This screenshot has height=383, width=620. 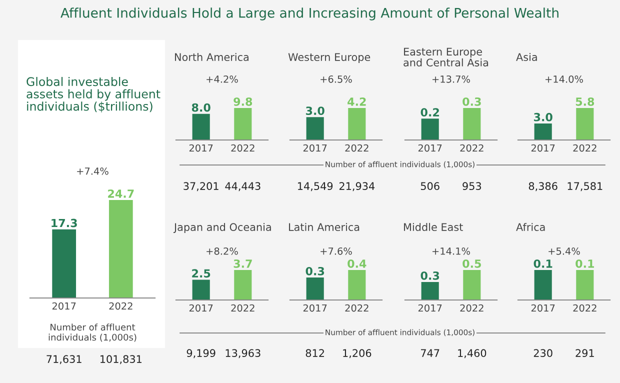 What do you see at coordinates (64, 223) in the screenshot?
I see `data-label: 17.3` at bounding box center [64, 223].